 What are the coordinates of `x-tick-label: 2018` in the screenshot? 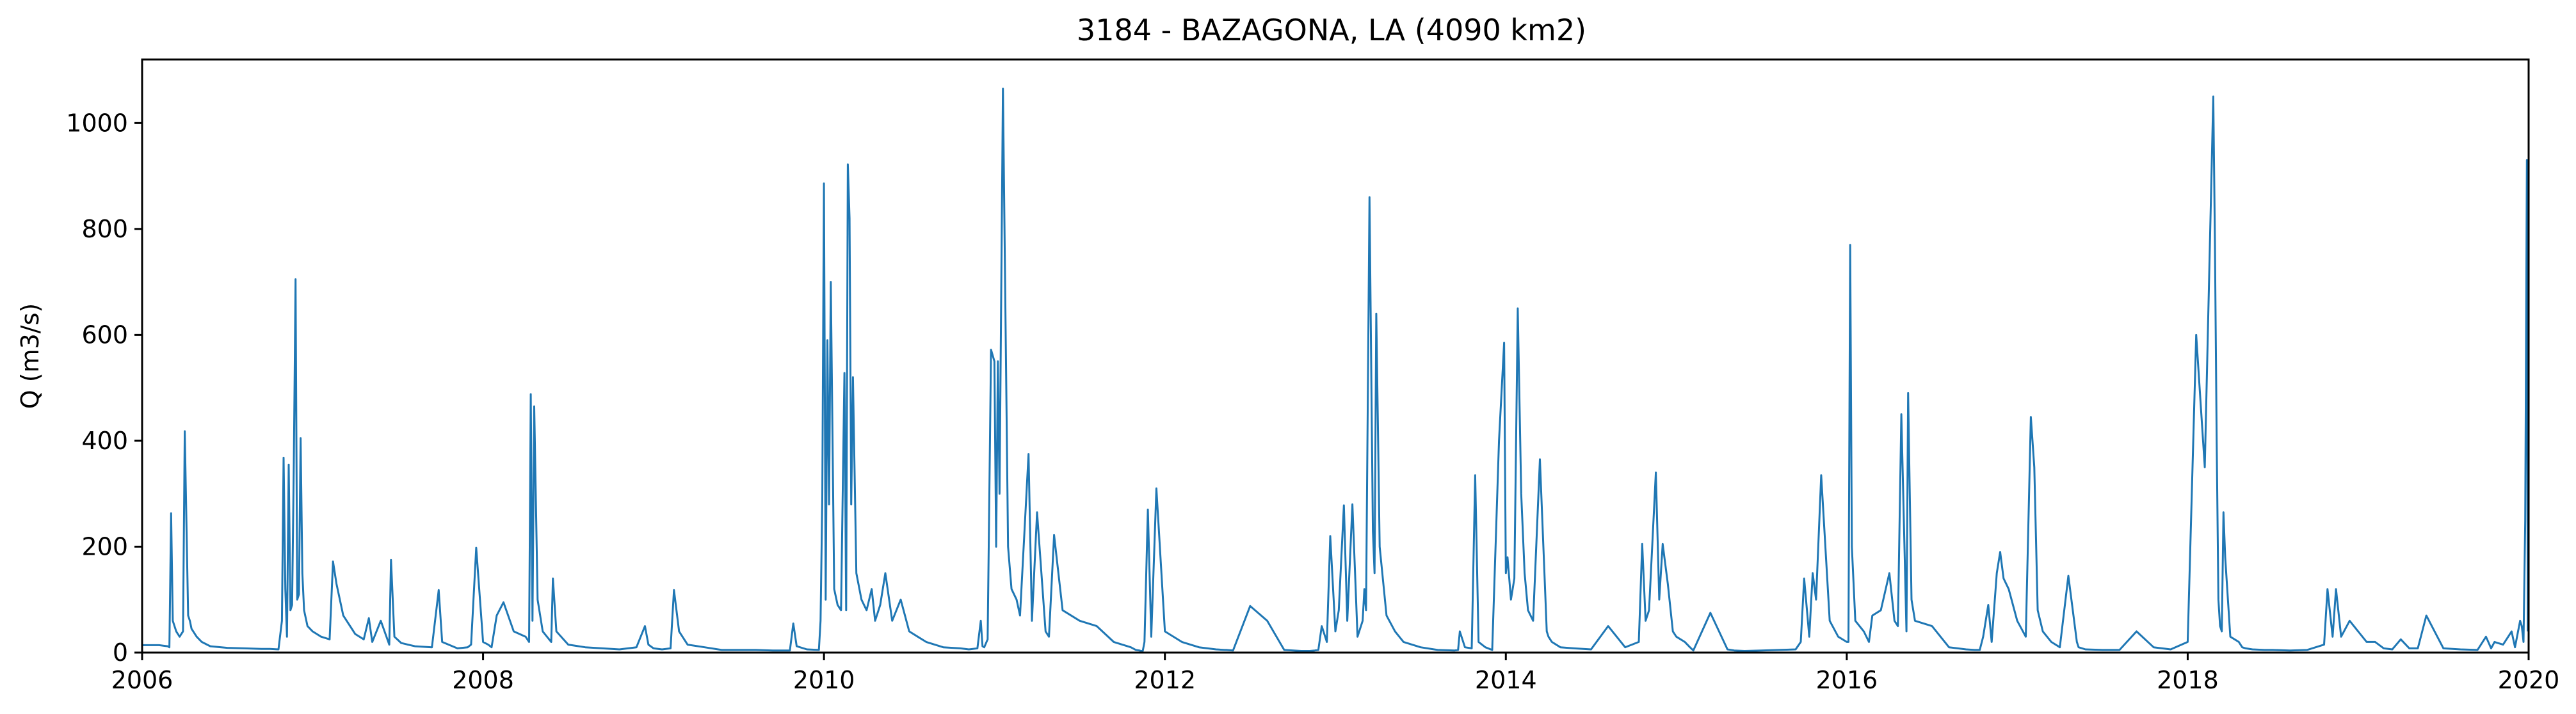 It's located at (2188, 680).